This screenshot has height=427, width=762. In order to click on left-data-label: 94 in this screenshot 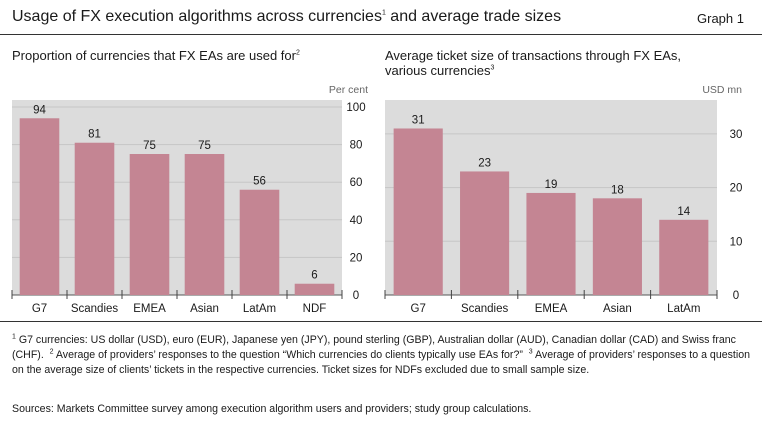, I will do `click(39, 110)`.